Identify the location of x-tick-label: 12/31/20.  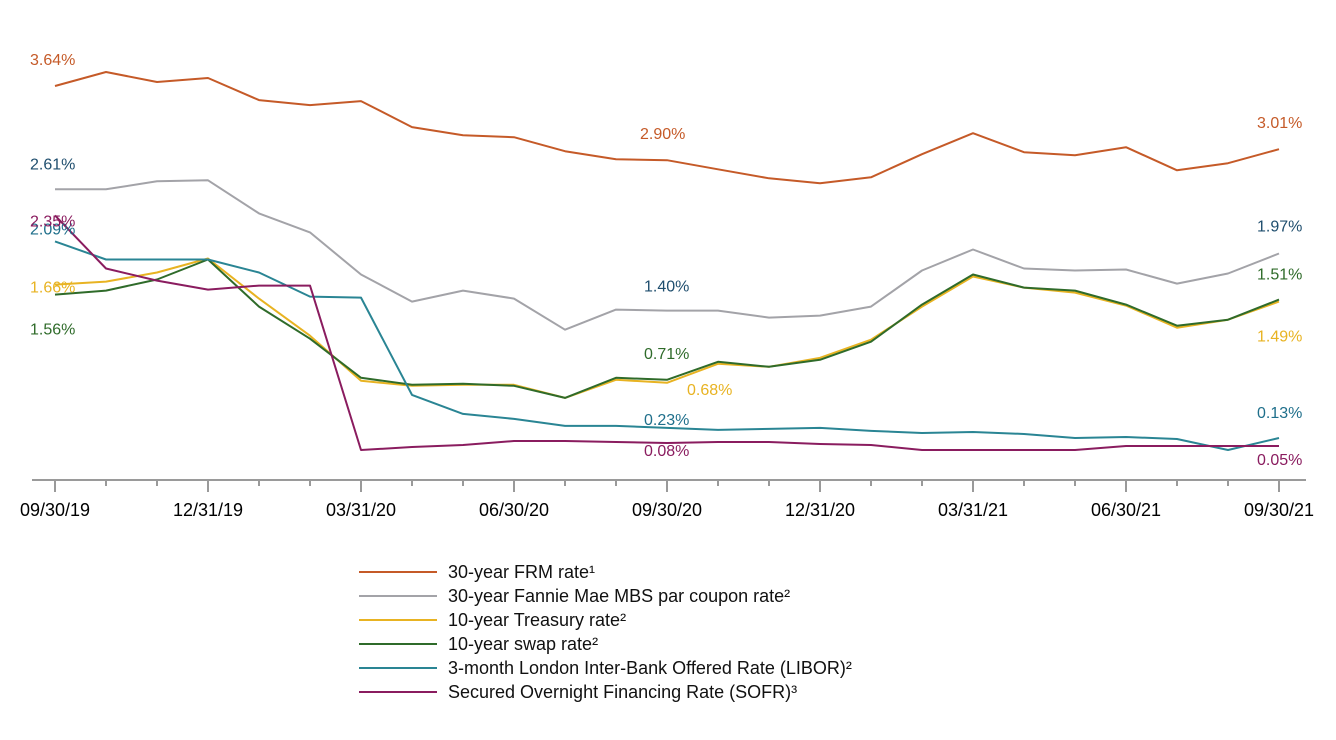
(820, 510).